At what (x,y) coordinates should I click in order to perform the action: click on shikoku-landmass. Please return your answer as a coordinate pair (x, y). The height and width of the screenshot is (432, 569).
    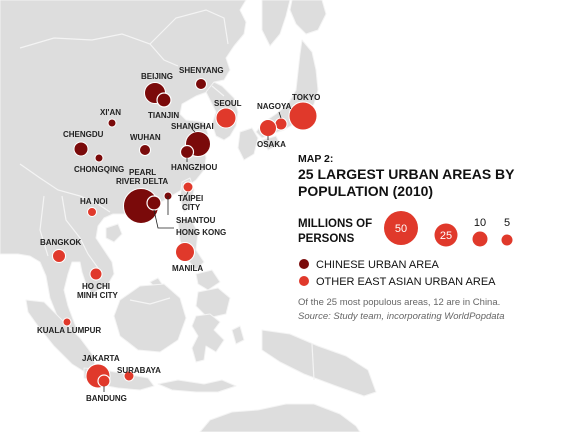
    Looking at the image, I should click on (271, 143).